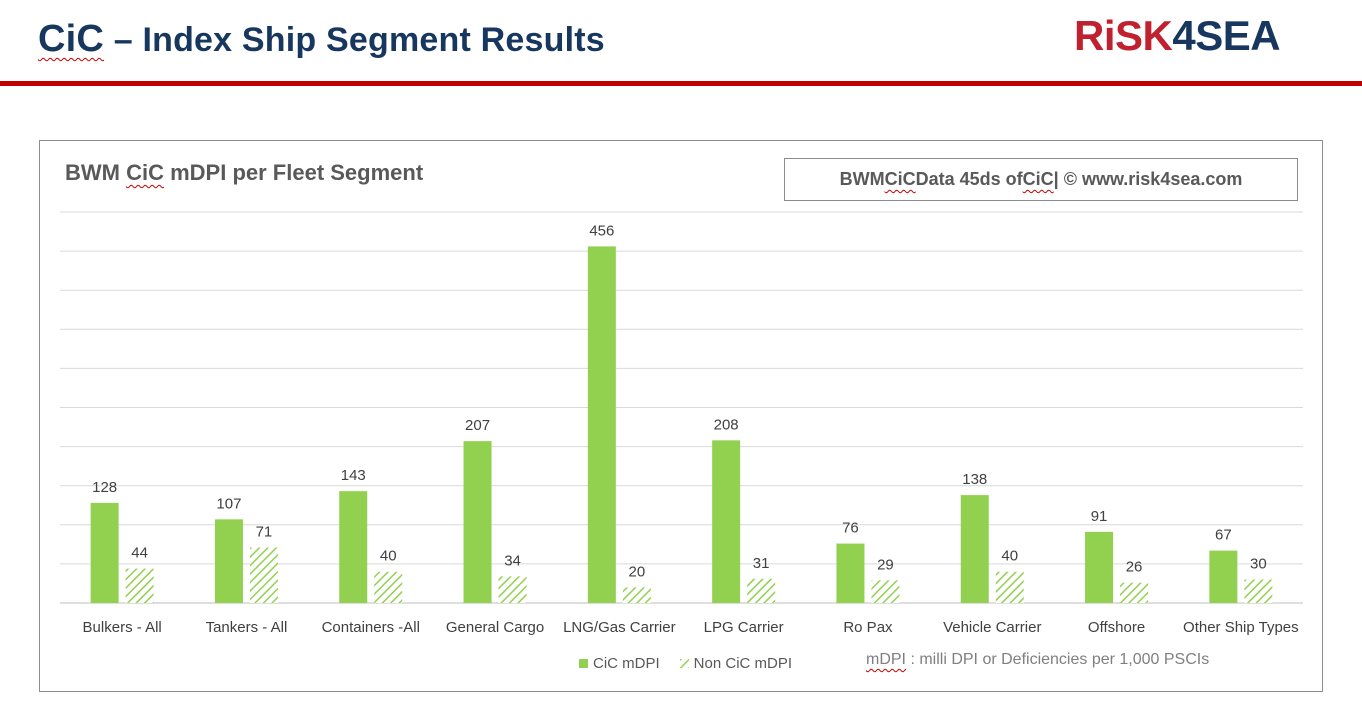  I want to click on cic-value-label-4: 456, so click(601, 230).